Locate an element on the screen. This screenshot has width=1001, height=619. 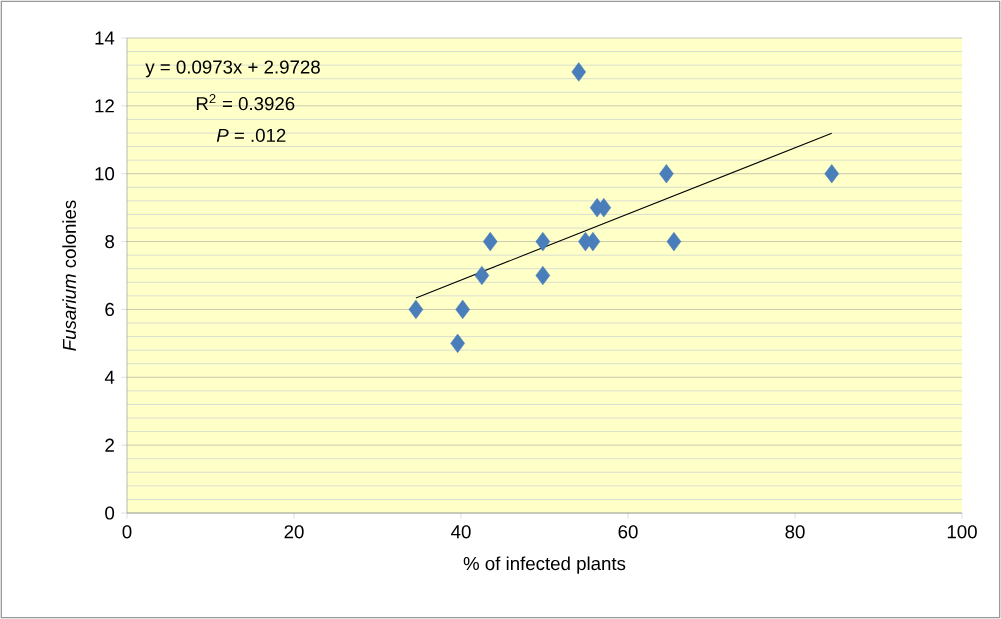
annotation: P = .012 is located at coordinates (251, 135).